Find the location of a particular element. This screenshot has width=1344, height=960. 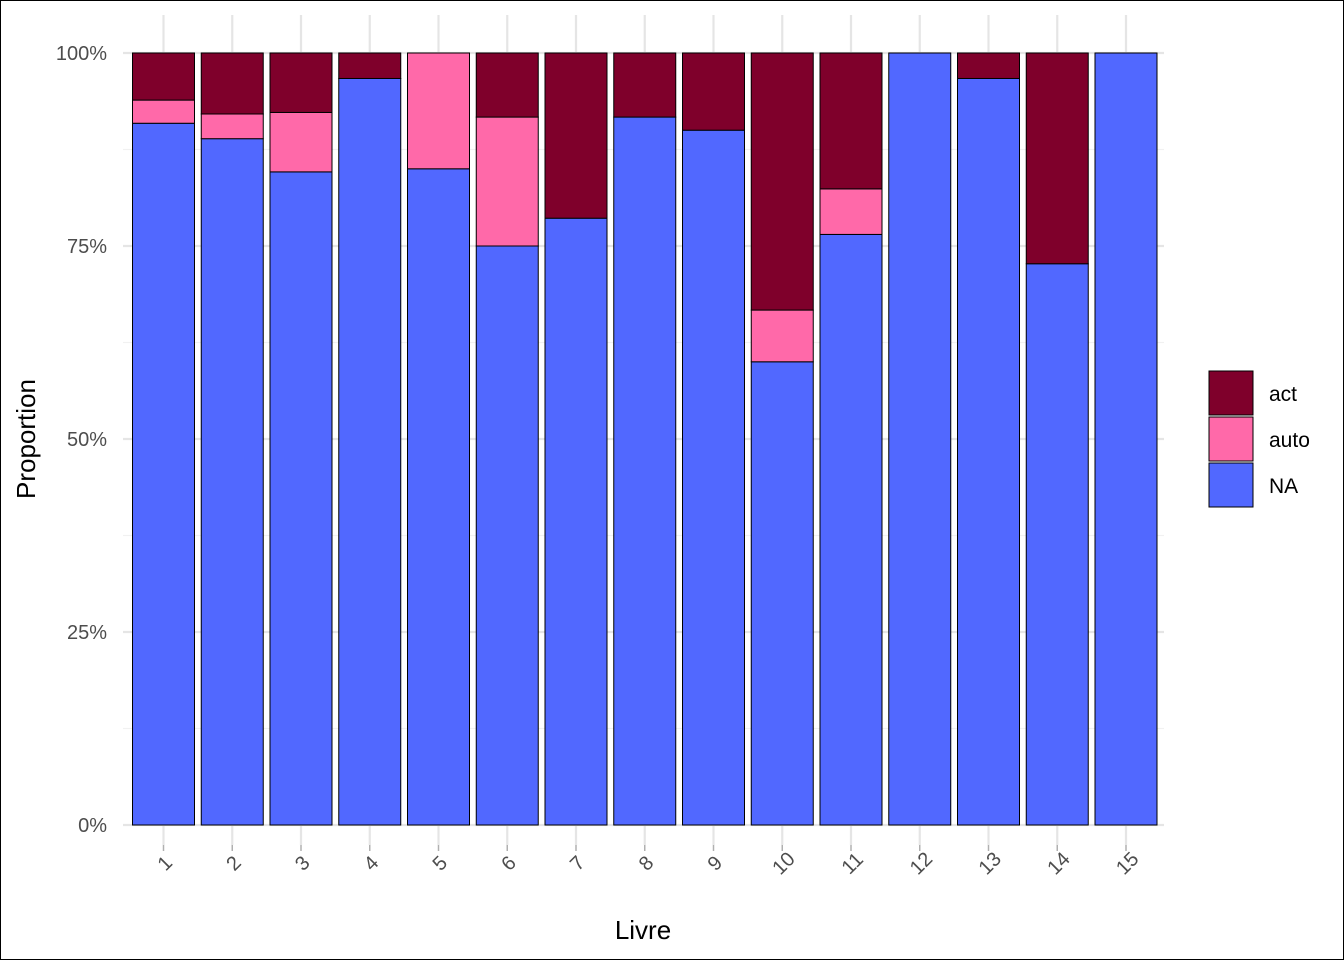

legend: act auto NA is located at coordinates (1259, 439).